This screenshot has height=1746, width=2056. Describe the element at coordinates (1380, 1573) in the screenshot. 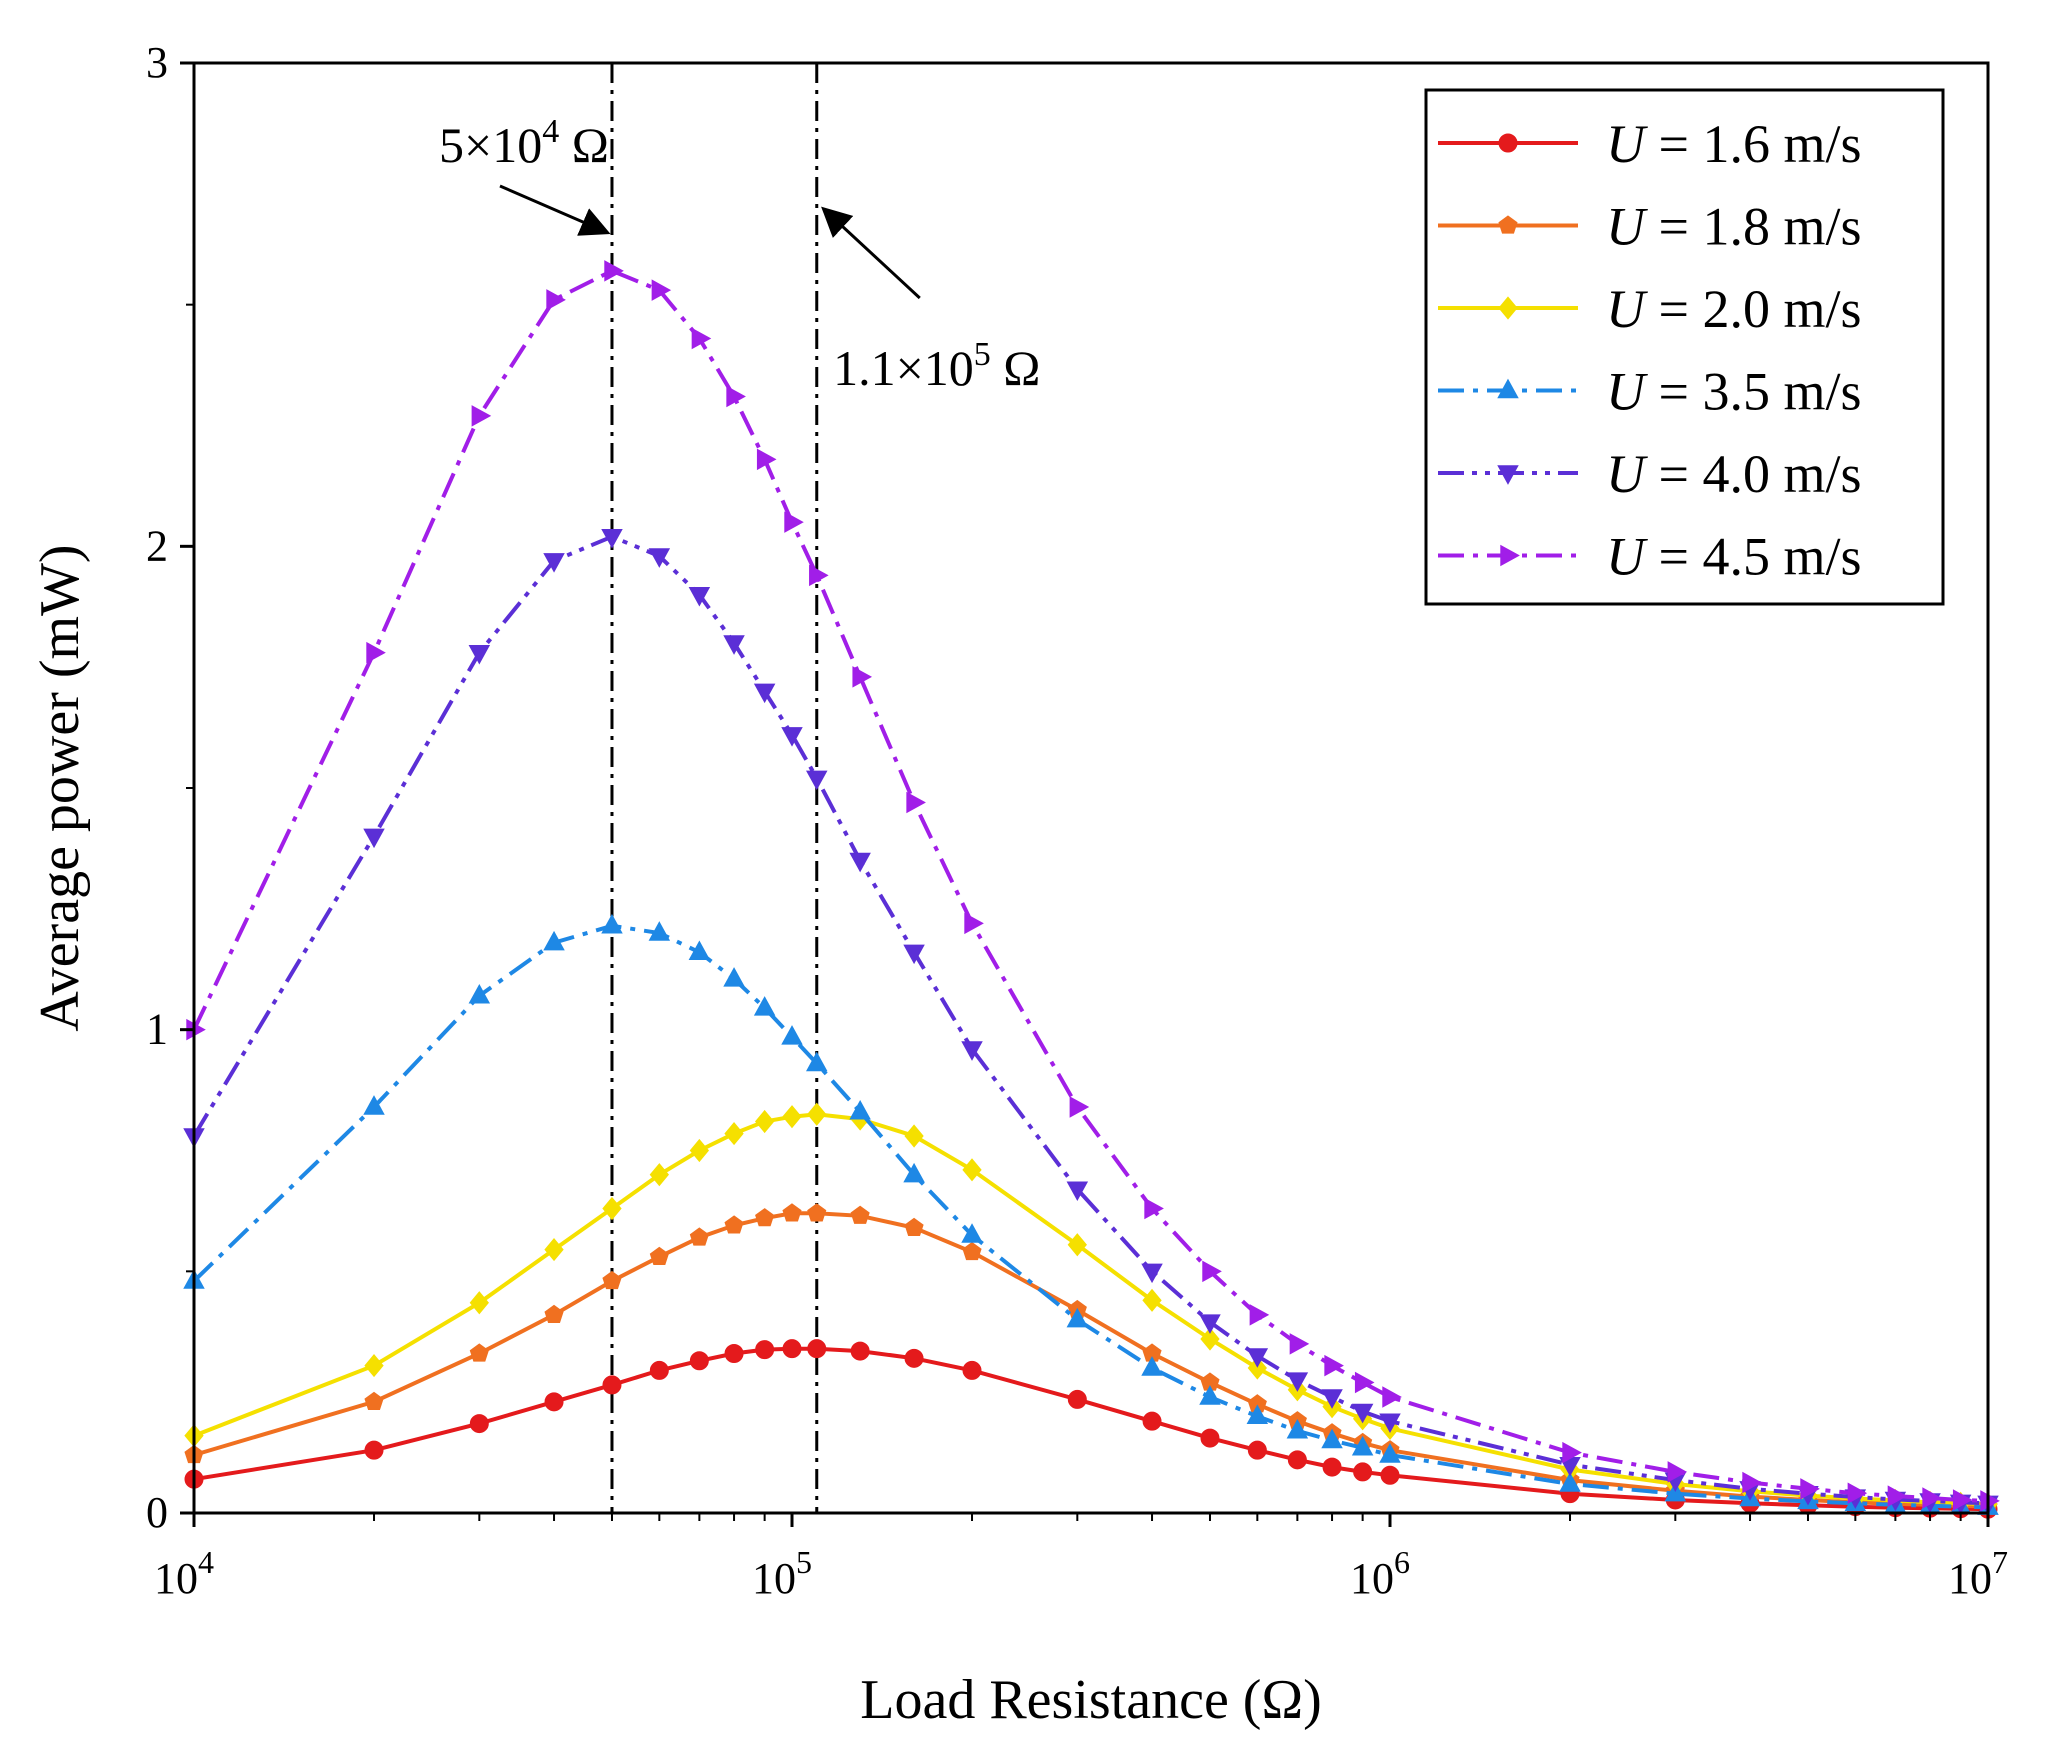

I see `x-tick-label: 106` at that location.